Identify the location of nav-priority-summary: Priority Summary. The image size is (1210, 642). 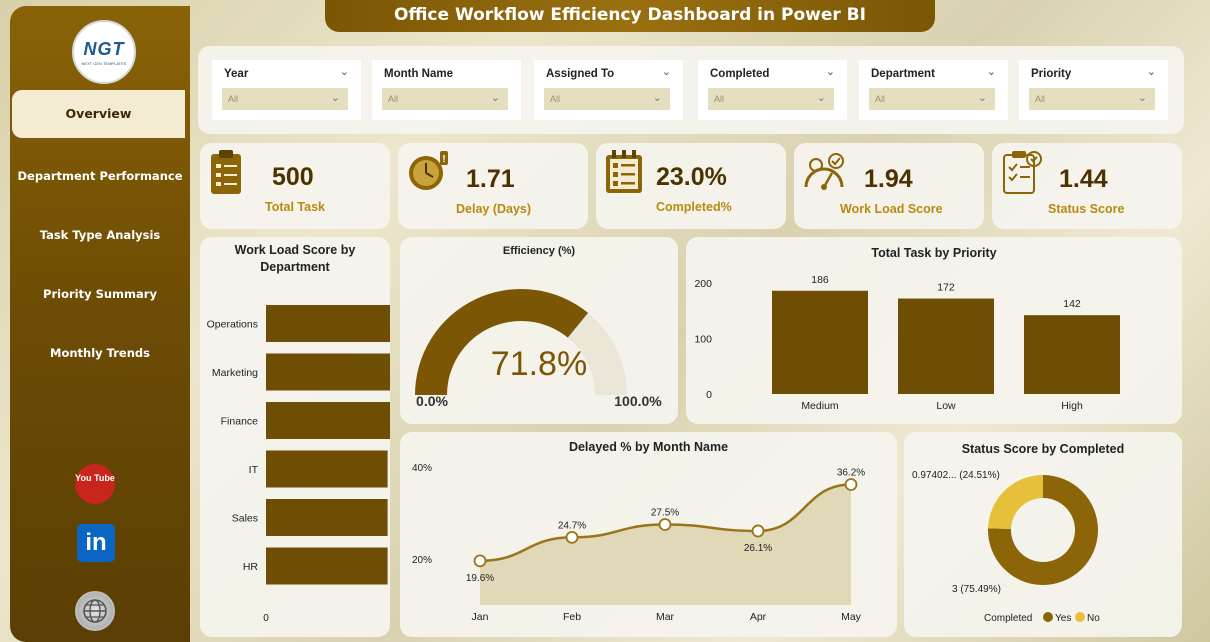
(100, 294).